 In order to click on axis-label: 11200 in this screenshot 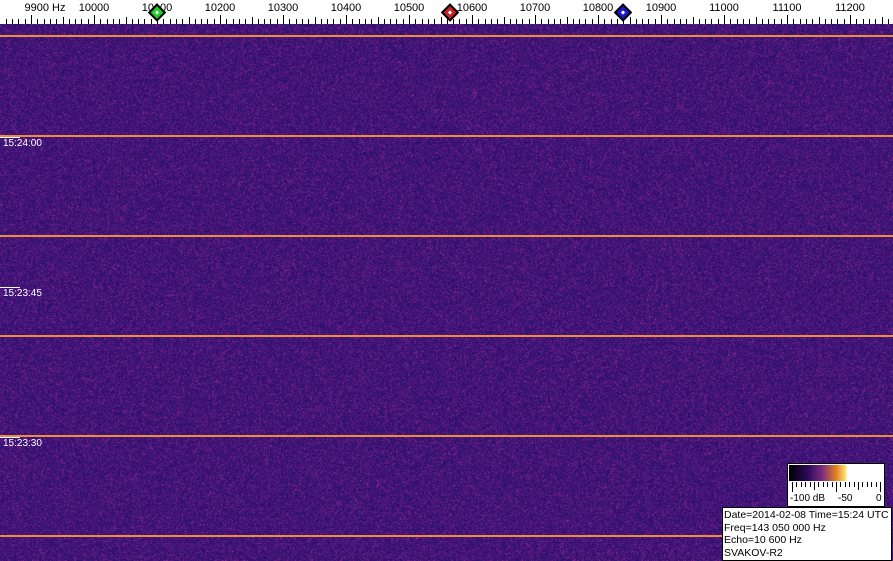, I will do `click(850, 8)`.